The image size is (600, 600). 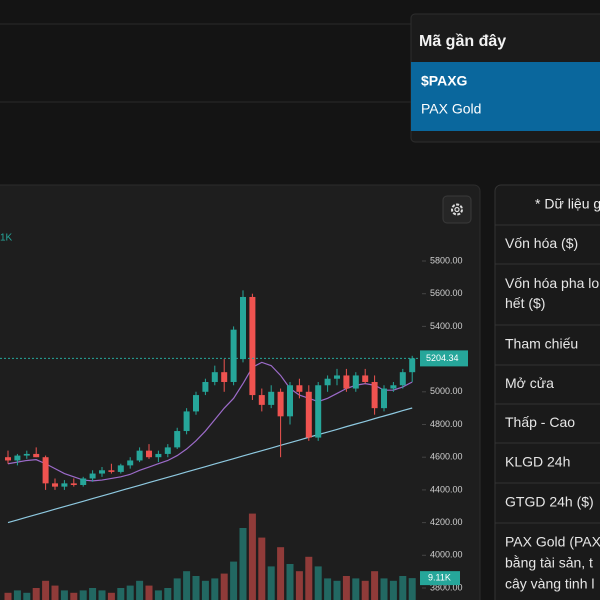 I want to click on volume-legend: 1K, so click(x=6, y=238).